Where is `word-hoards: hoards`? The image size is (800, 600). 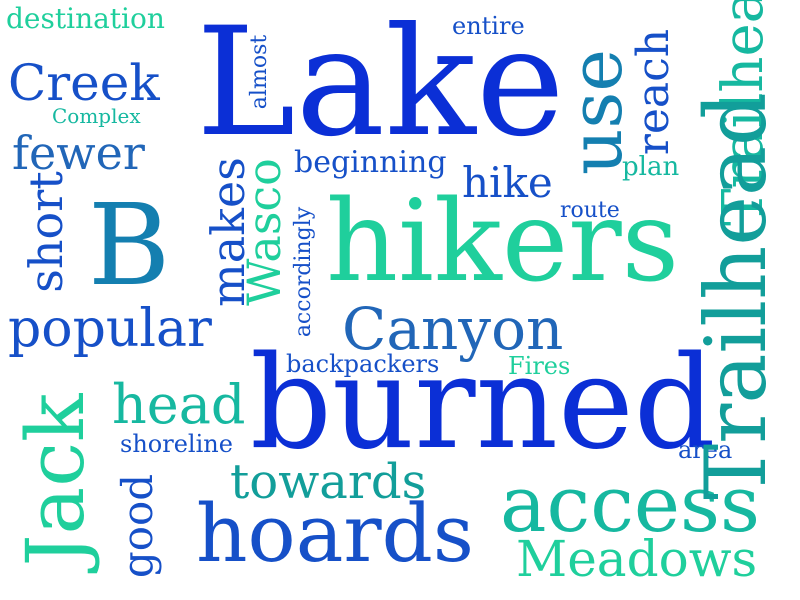 word-hoards: hoards is located at coordinates (335, 533).